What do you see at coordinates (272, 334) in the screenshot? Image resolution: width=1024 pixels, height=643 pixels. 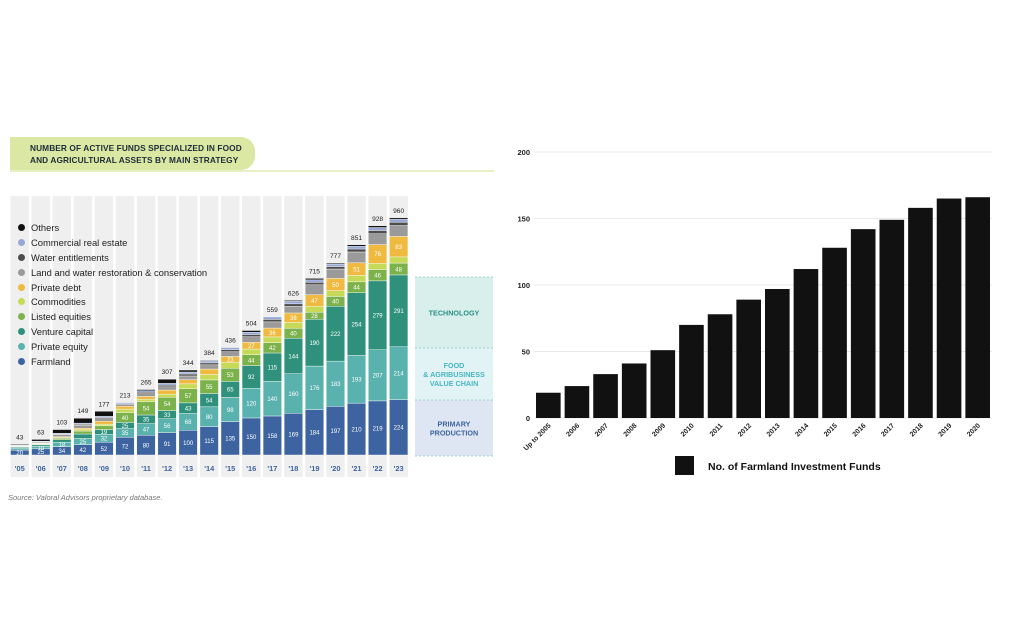 I see `data-label-private-debt: 36` at bounding box center [272, 334].